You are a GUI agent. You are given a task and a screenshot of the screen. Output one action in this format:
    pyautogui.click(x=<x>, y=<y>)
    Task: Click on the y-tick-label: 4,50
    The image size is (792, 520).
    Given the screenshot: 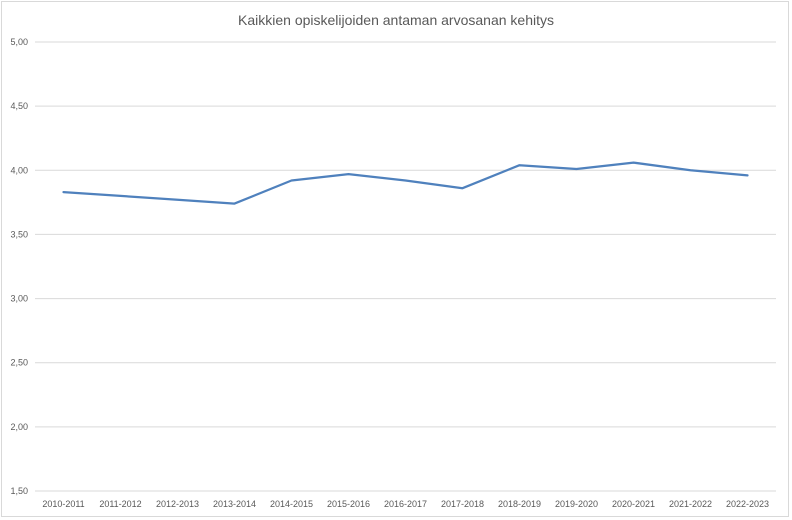 What is the action you would take?
    pyautogui.click(x=19, y=106)
    